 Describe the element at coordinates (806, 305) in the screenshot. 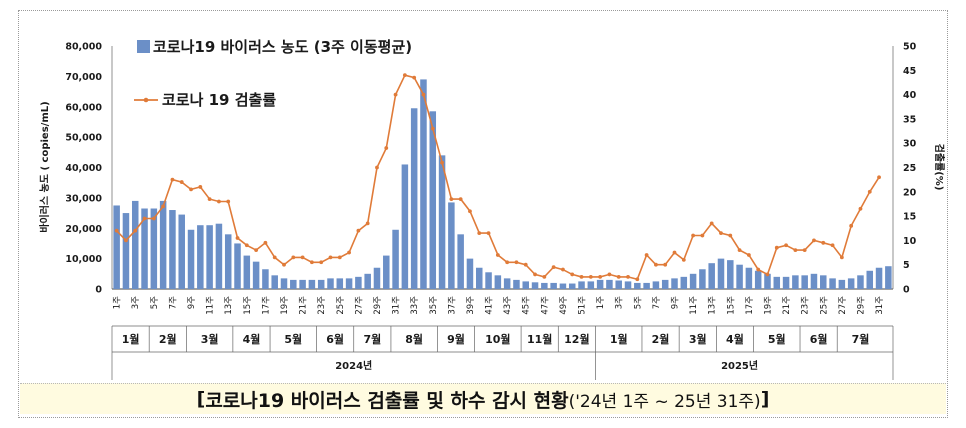

I see `x-week-label: 23주` at that location.